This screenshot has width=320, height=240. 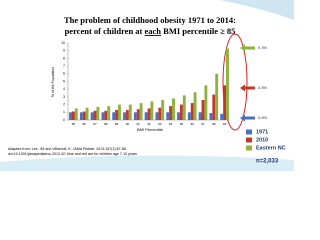 What do you see at coordinates (85, 124) in the screenshot?
I see `x-tick-label: 86` at bounding box center [85, 124].